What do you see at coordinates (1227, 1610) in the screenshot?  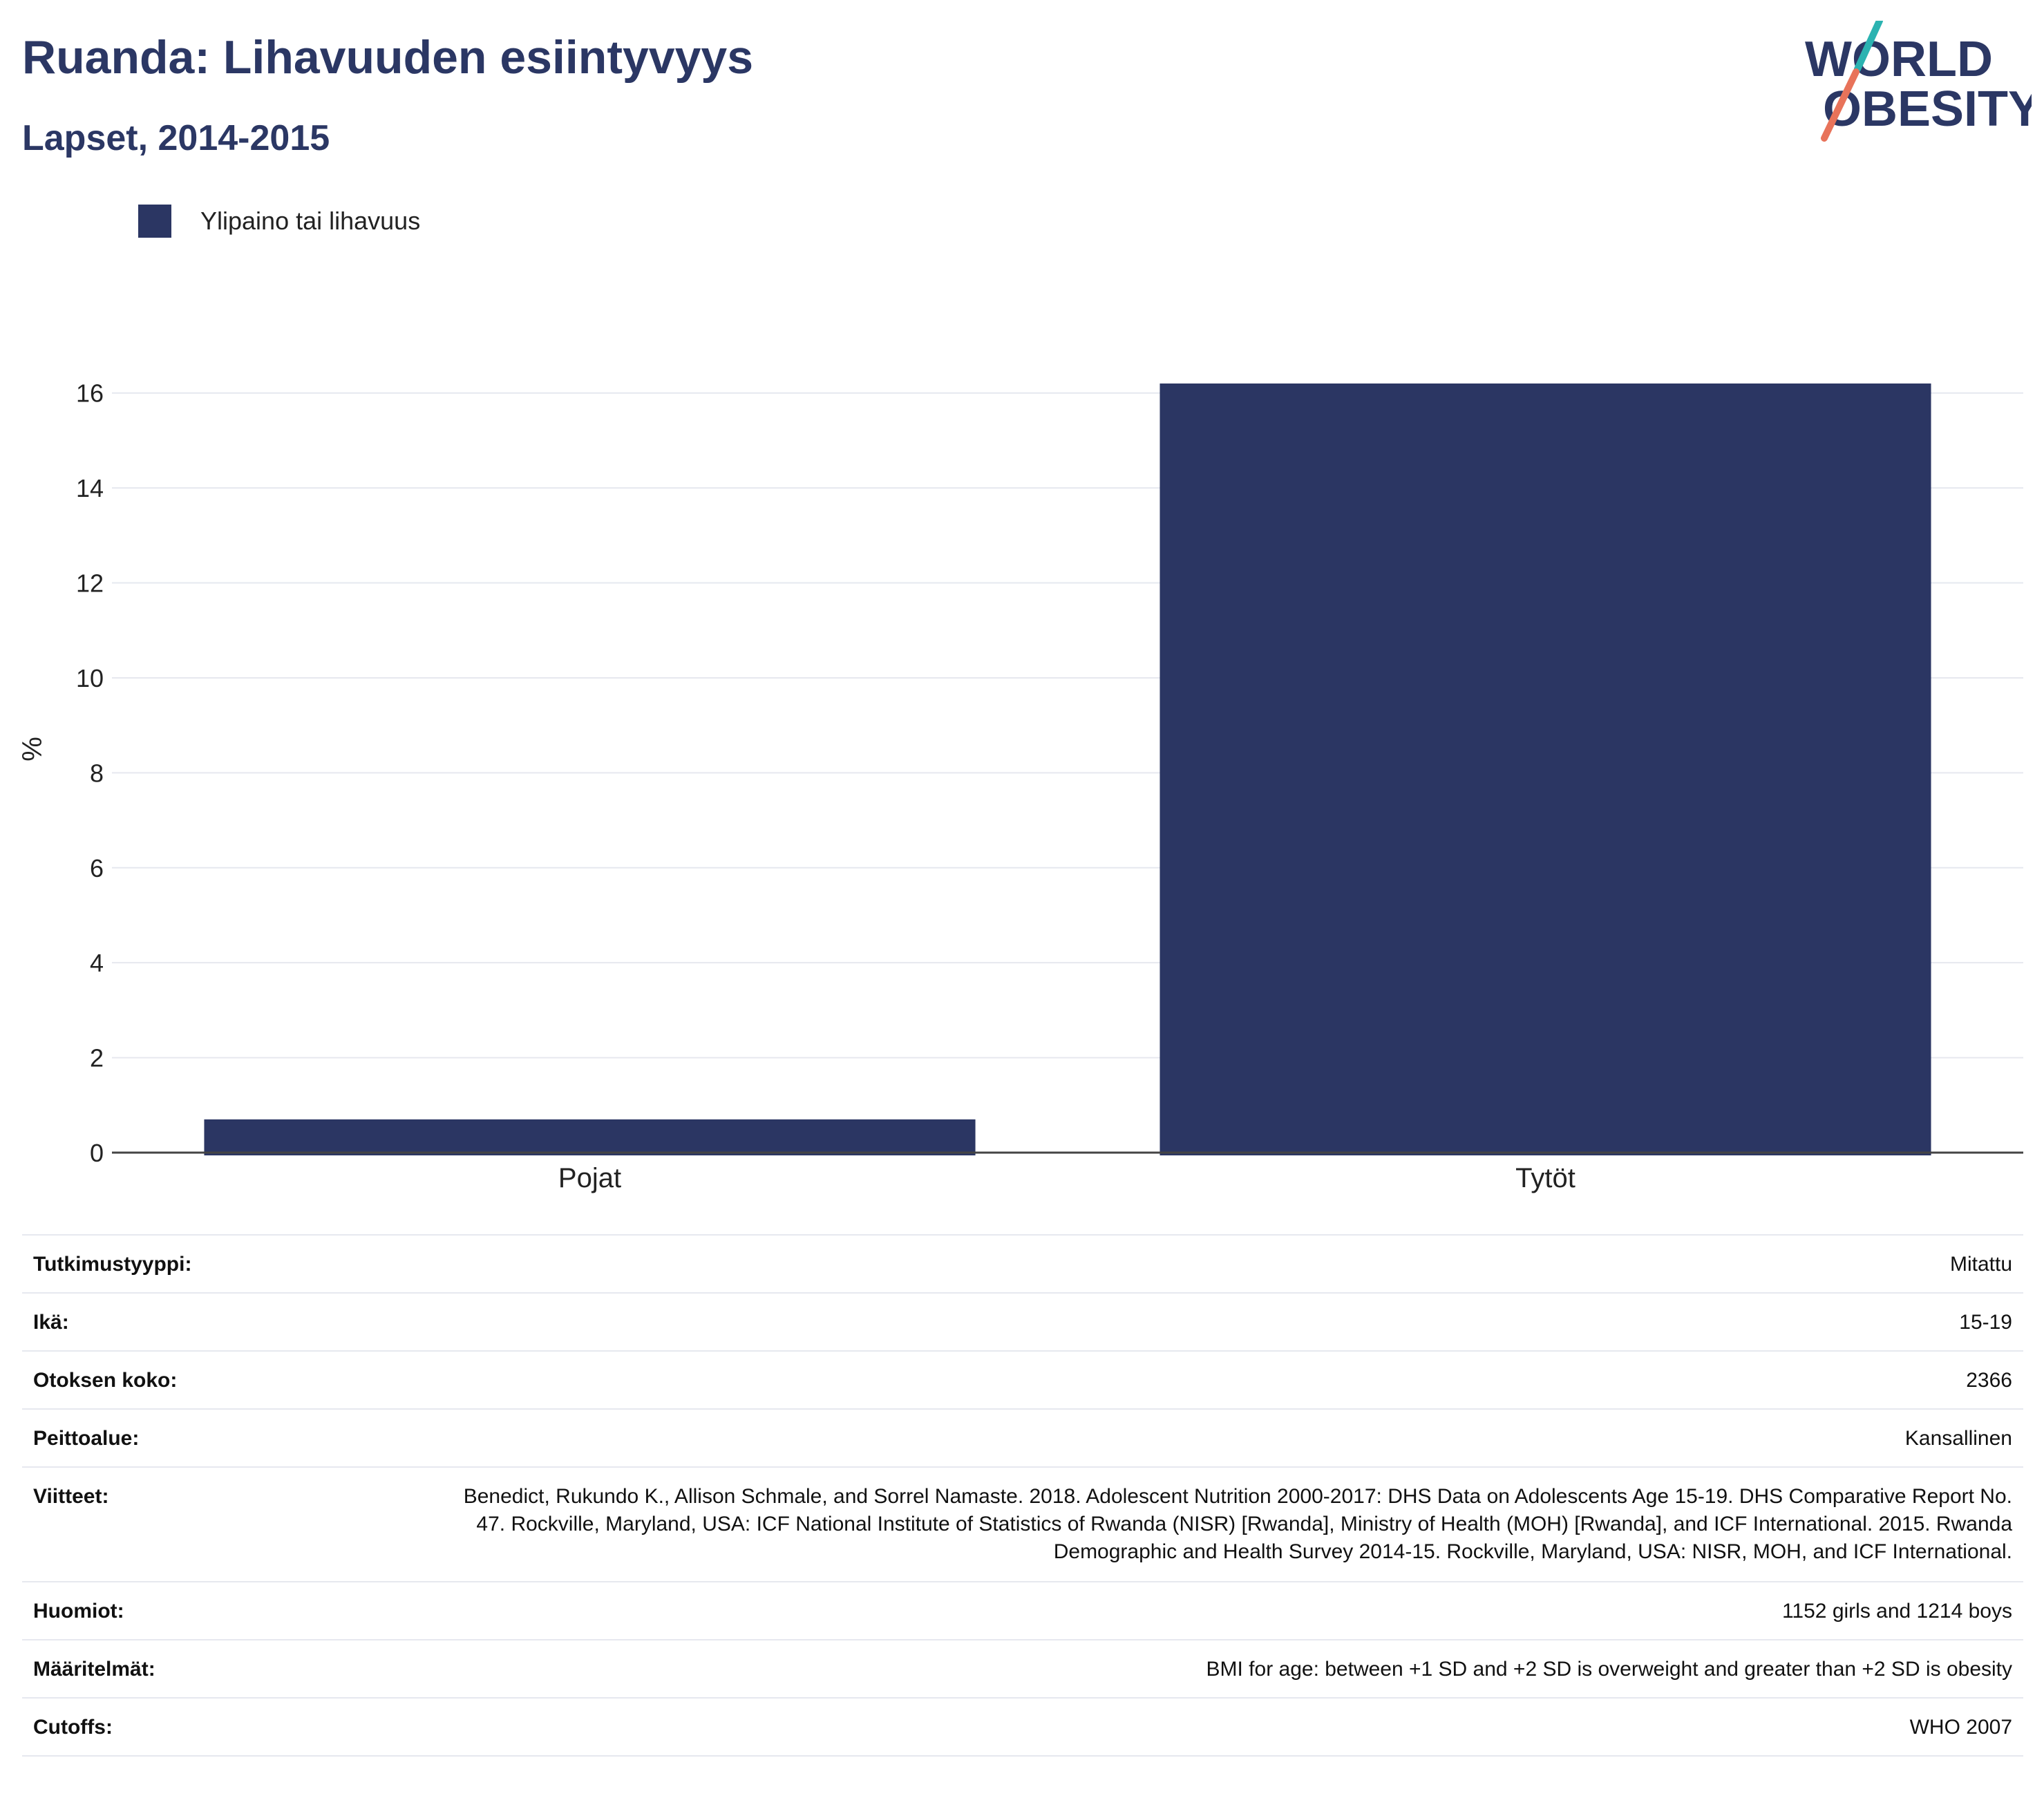 I see `info-row-value: 1152 girls and 1214 boys` at bounding box center [1227, 1610].